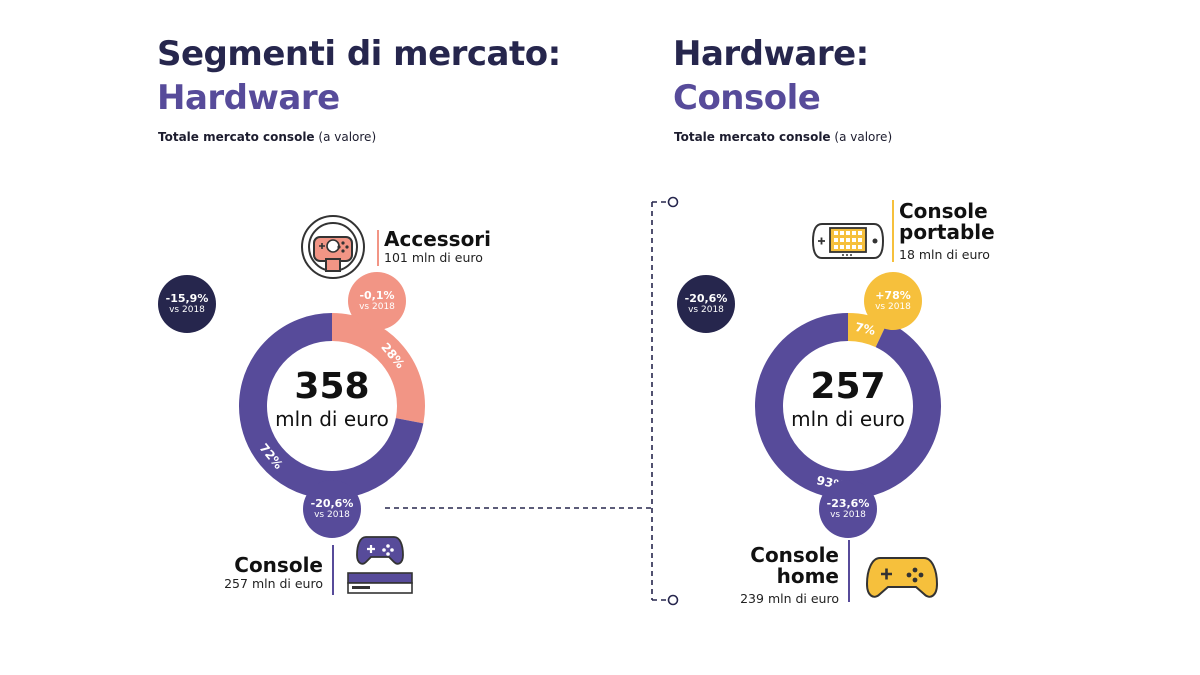 The image size is (1200, 675). I want to click on portable-label: Console portable 18 mln di euro, so click(947, 232).